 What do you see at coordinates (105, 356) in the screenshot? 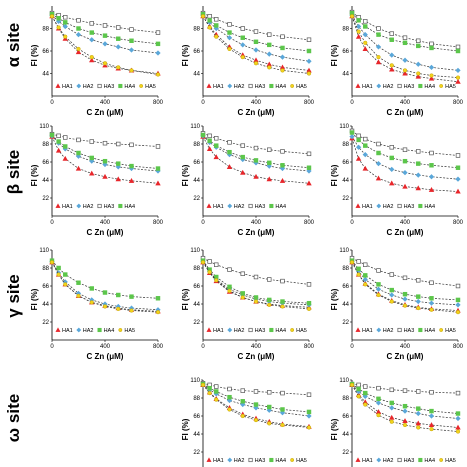
I see `x-axis-label: C Zn (μM)` at bounding box center [105, 356].